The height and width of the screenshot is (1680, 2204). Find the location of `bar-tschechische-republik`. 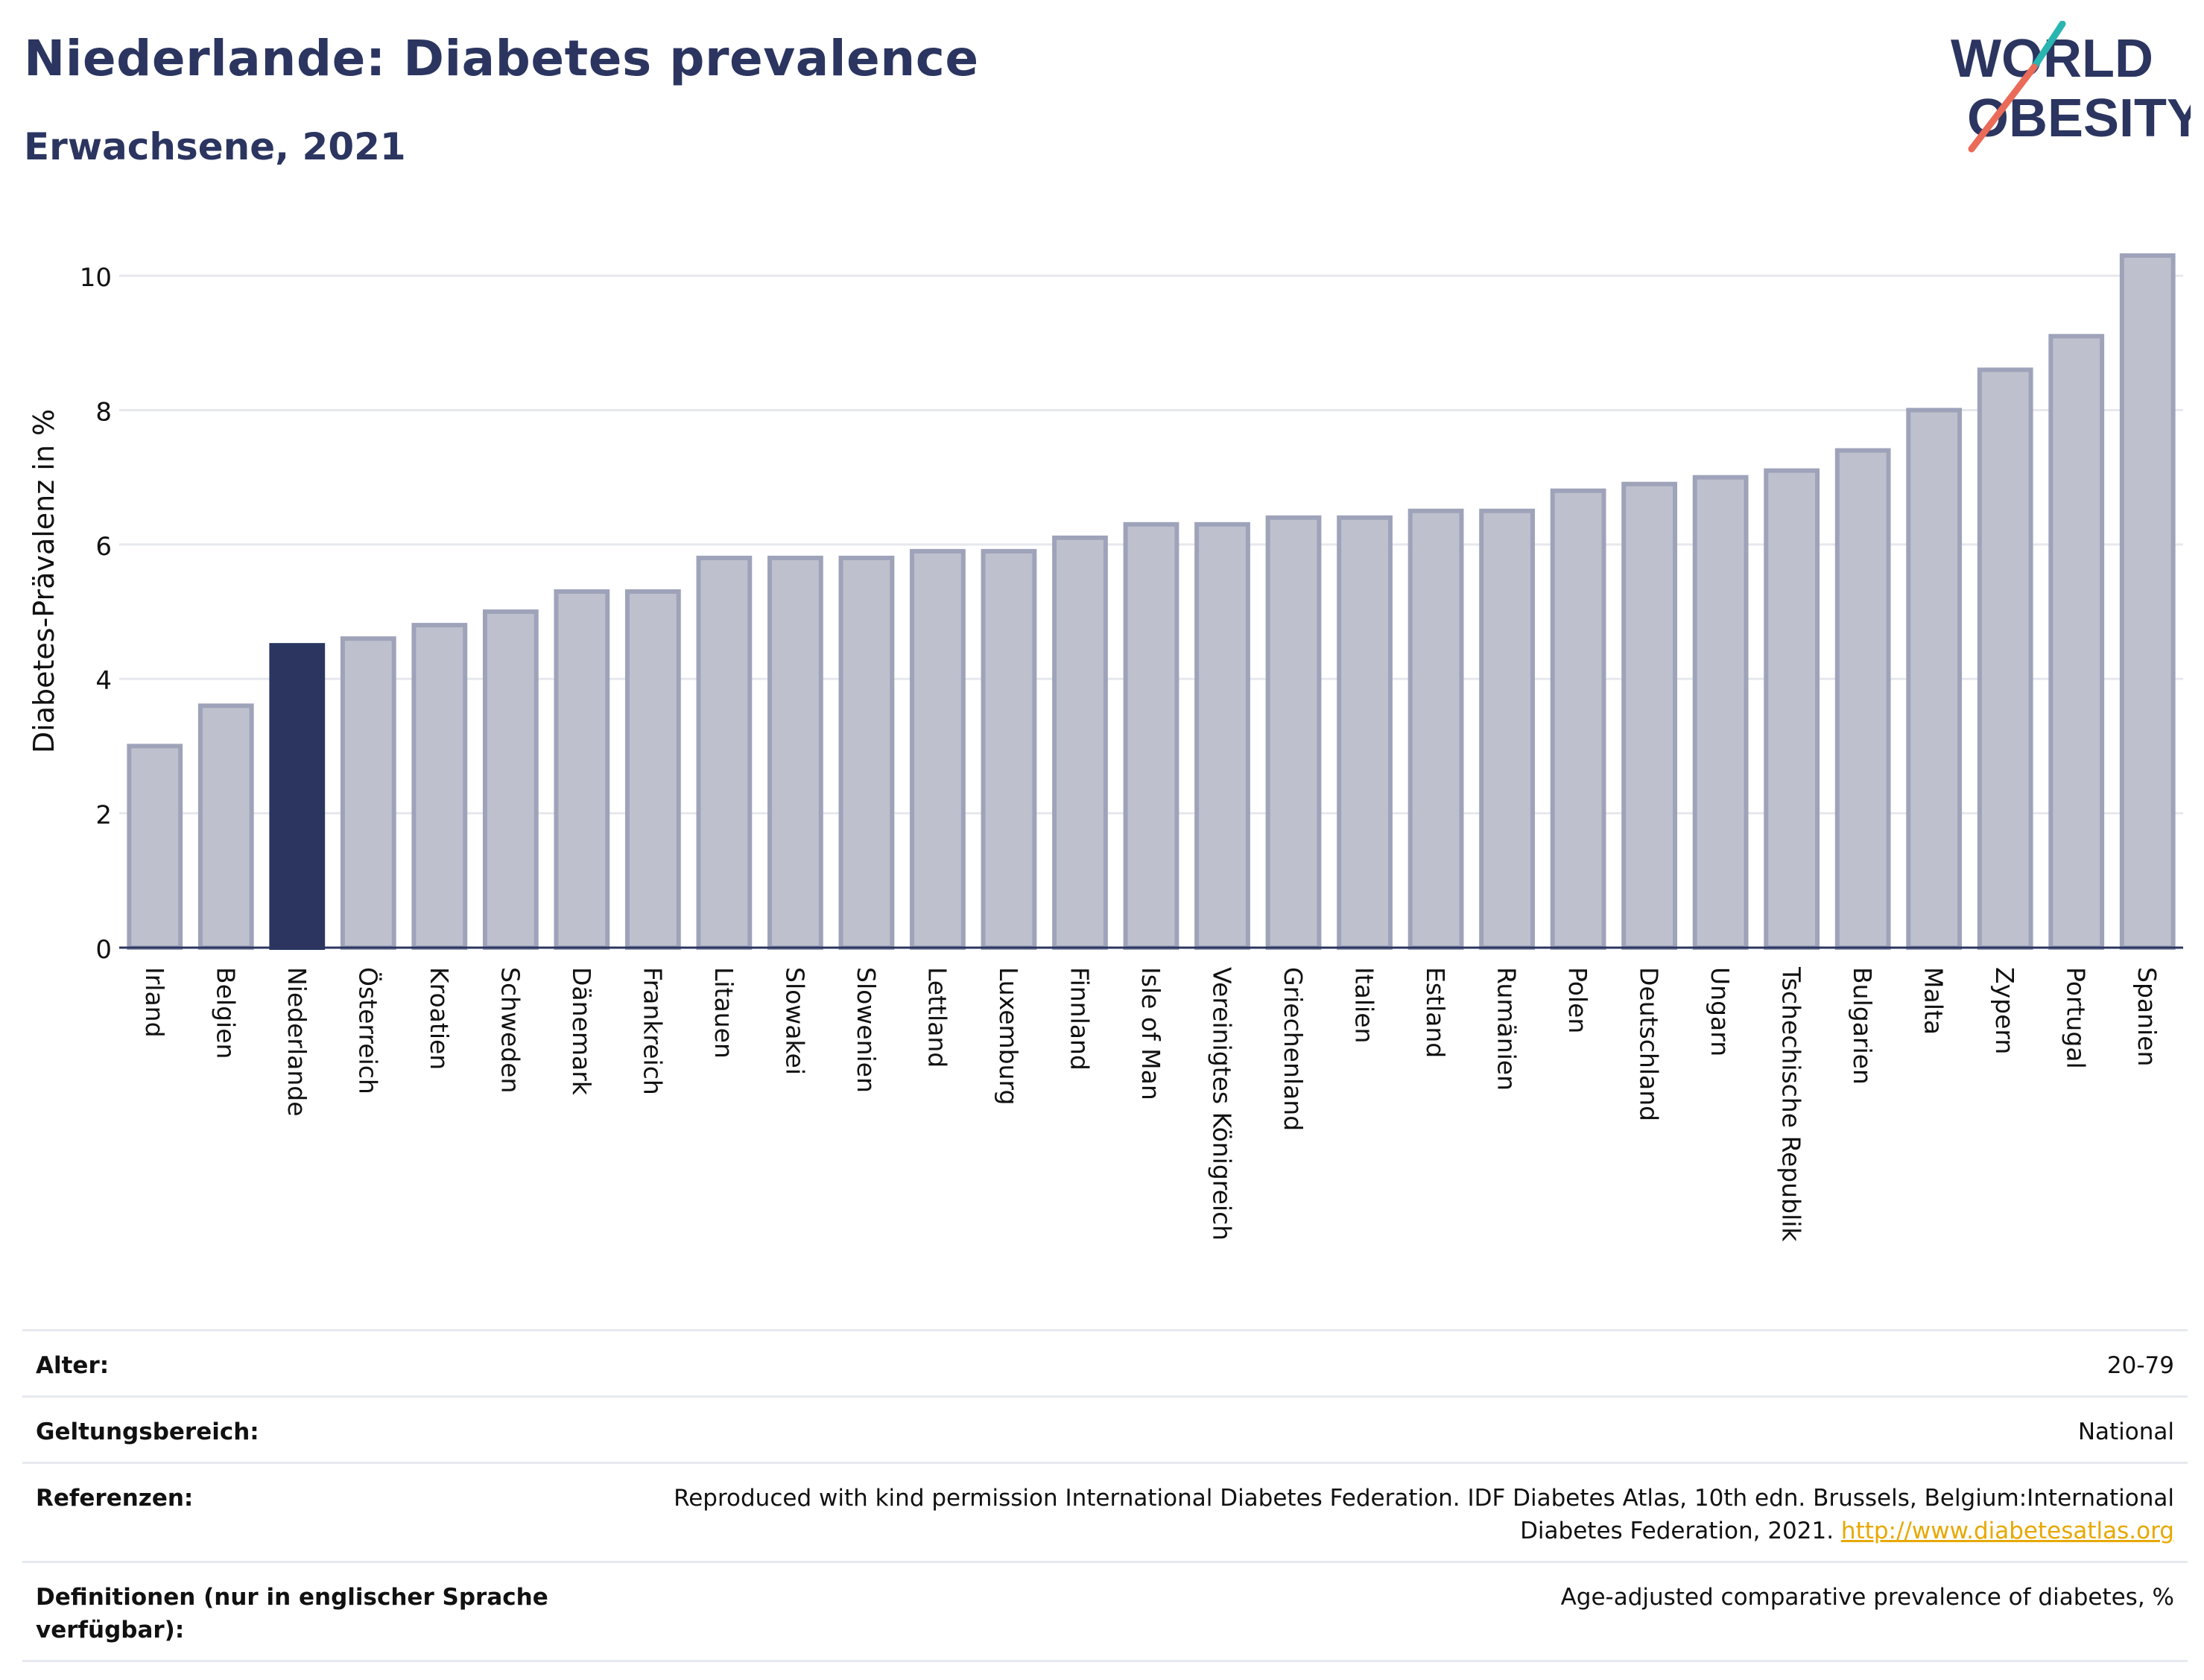

bar-tschechische-republik is located at coordinates (1792, 709).